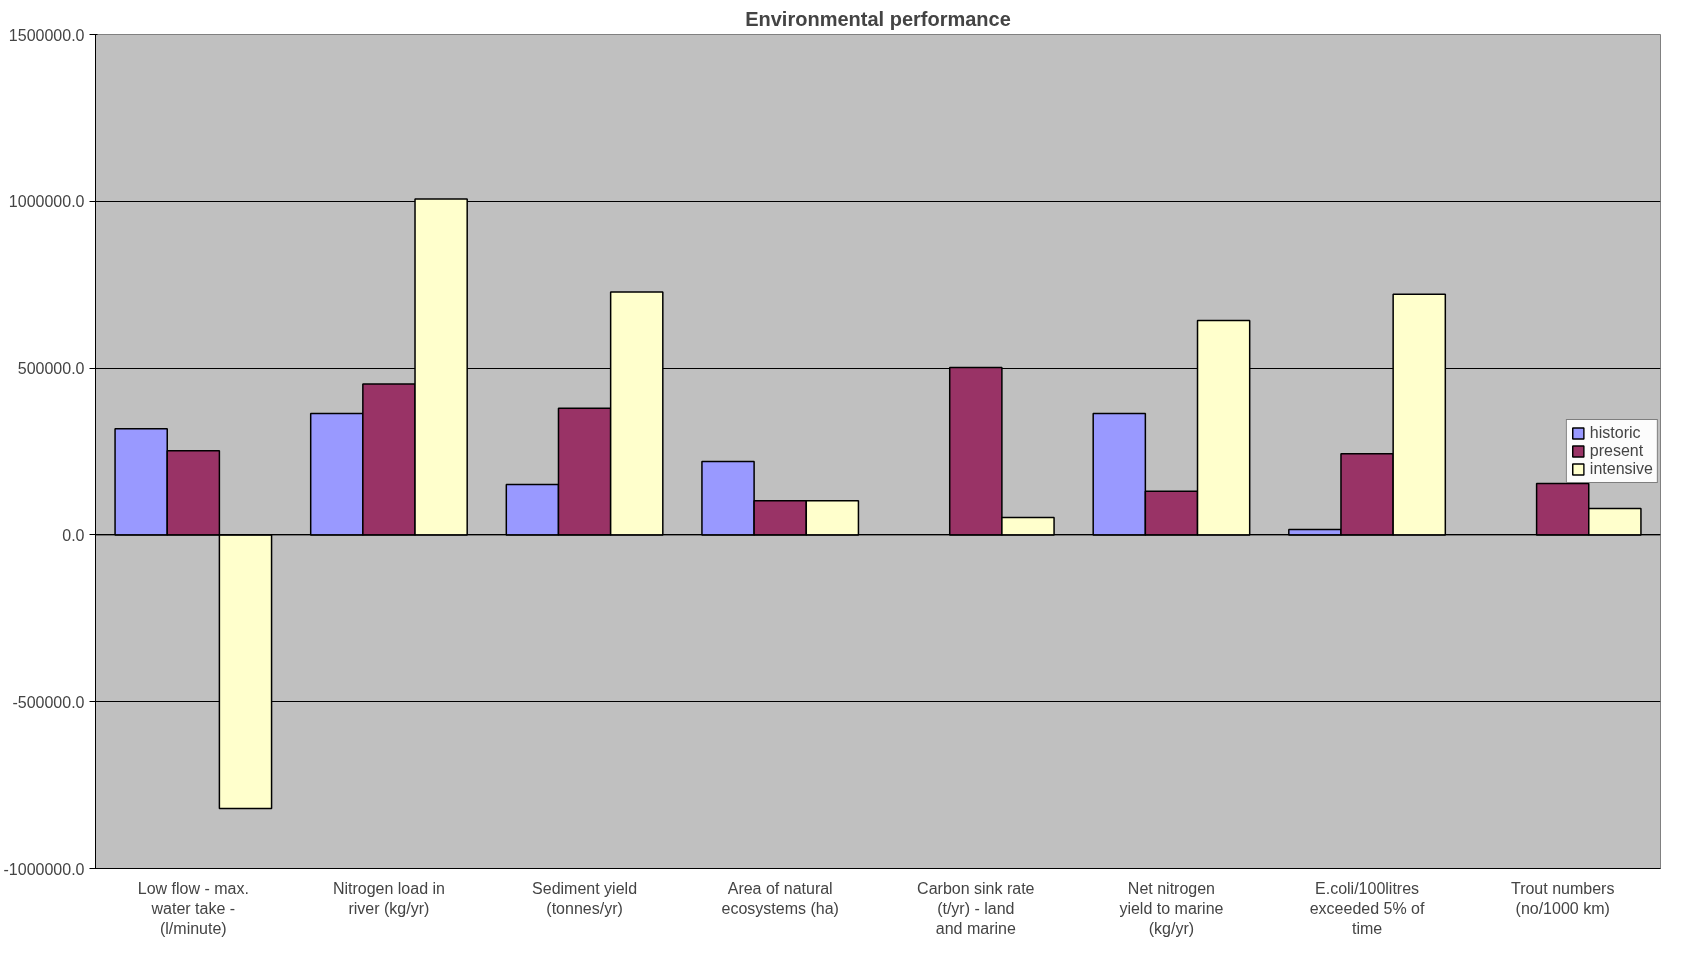  Describe the element at coordinates (48, 702) in the screenshot. I see `y-tick-label: -500000.0` at that location.